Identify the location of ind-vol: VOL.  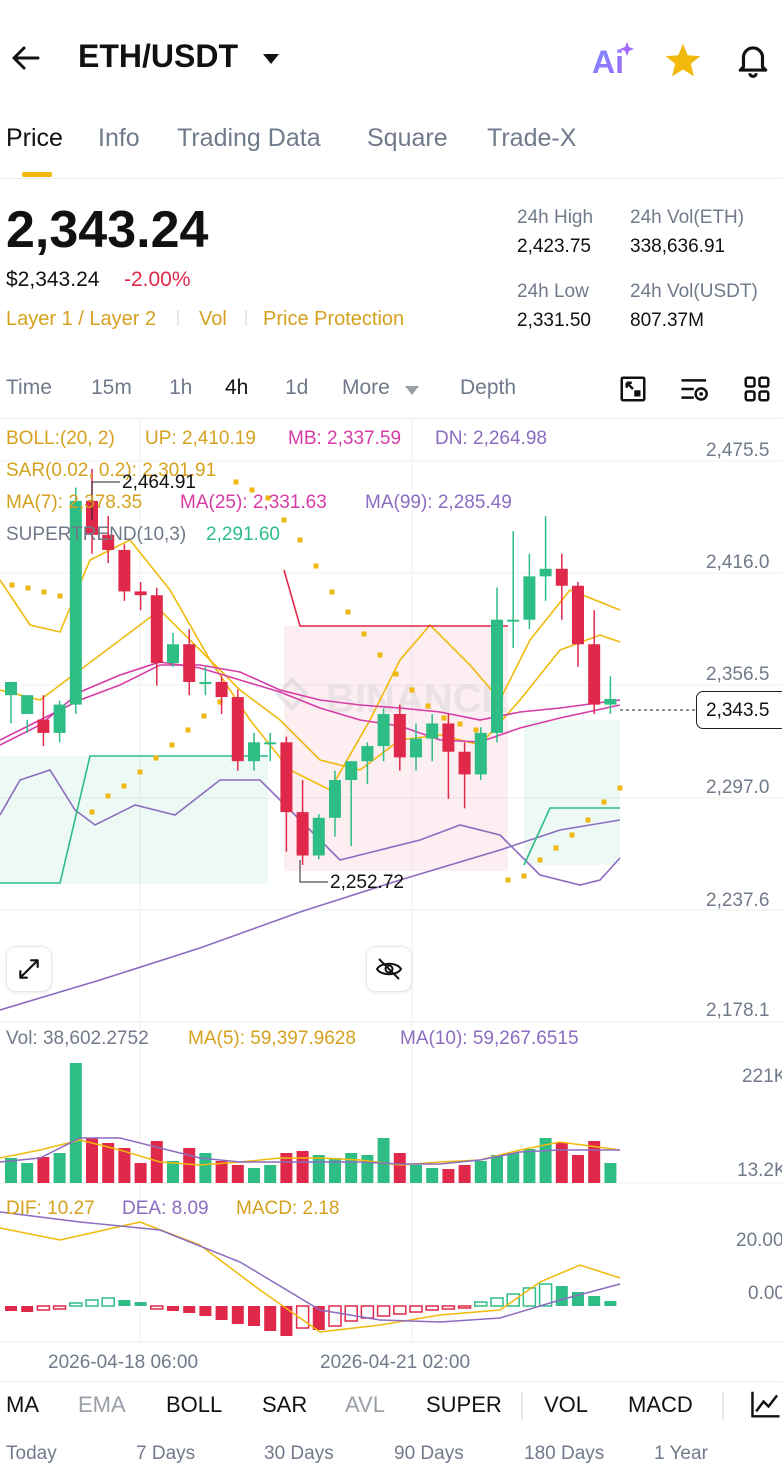
(566, 1404).